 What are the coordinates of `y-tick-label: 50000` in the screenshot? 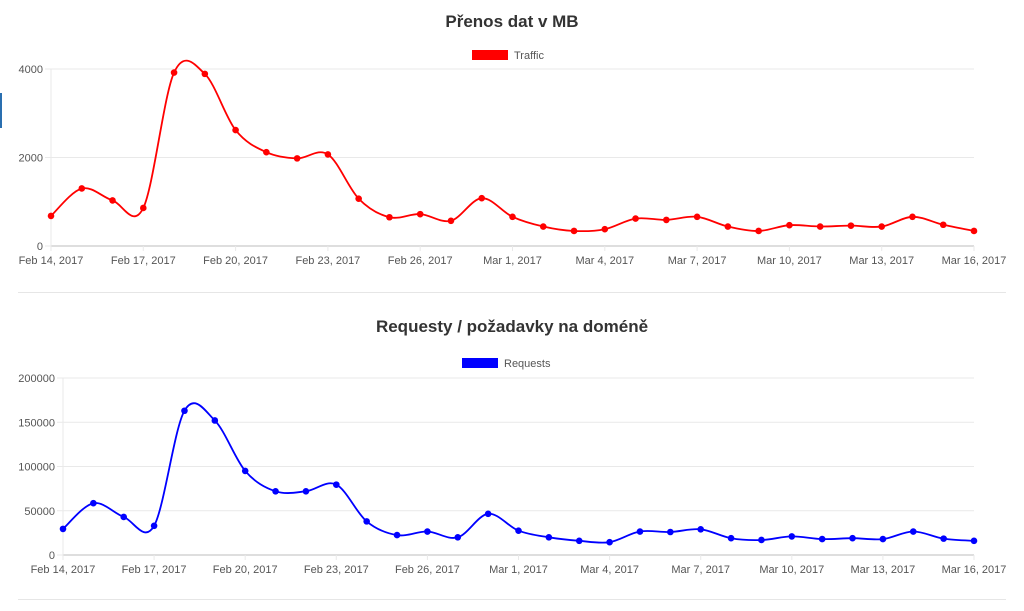 It's located at (39, 512).